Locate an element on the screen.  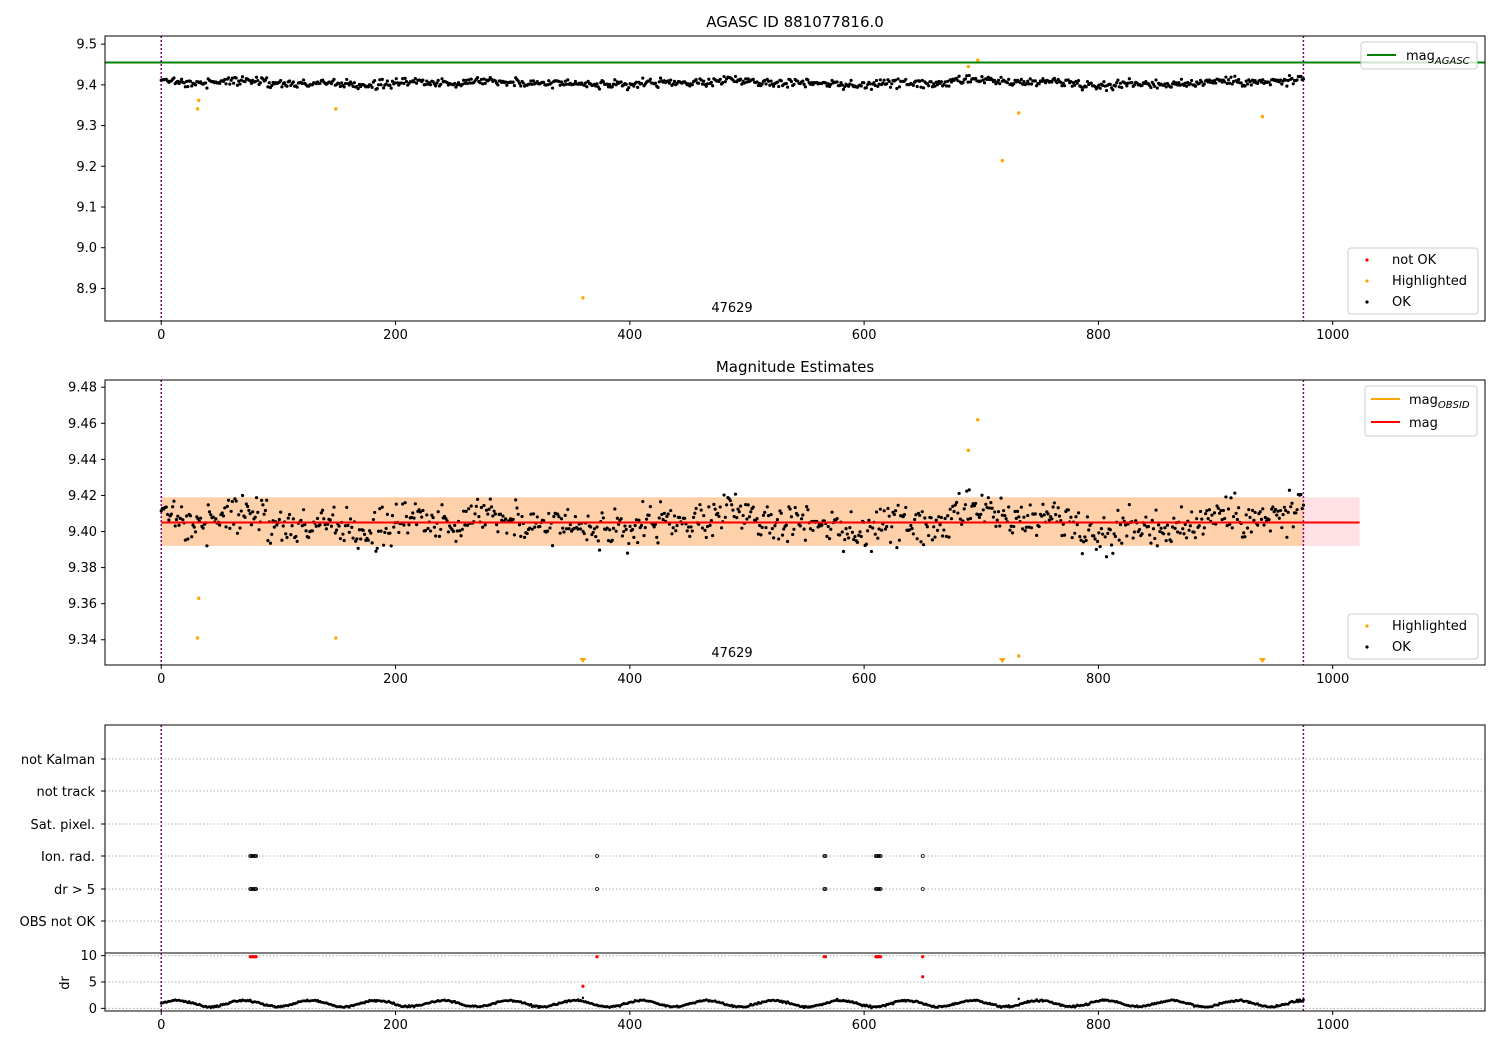
p4-ytick-label-0: 0 is located at coordinates (93, 1009).